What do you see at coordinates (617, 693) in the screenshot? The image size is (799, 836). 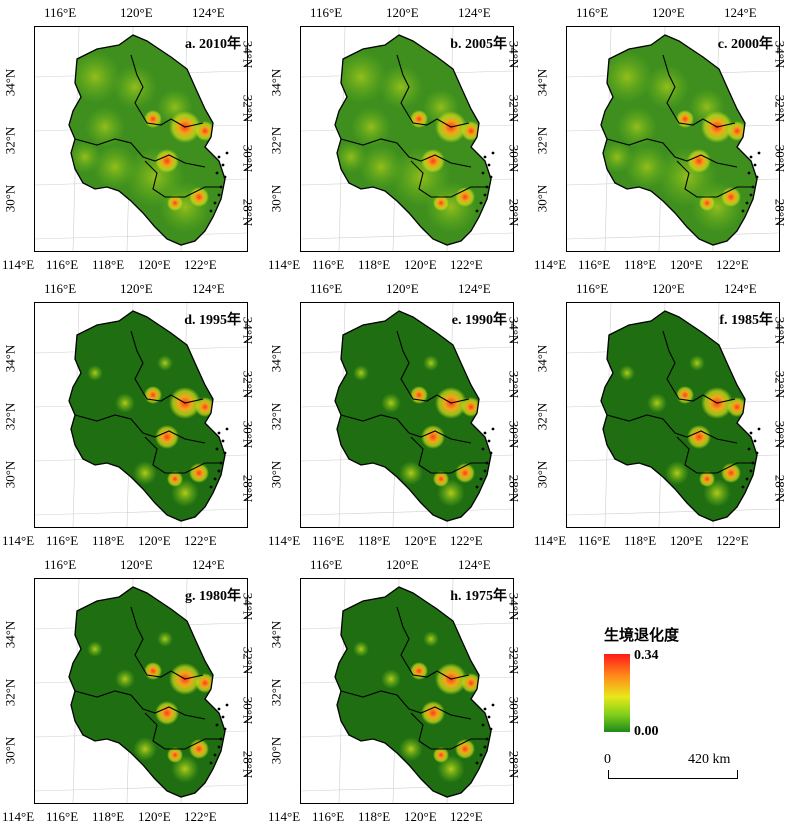 I see `legend-gradient-bar` at bounding box center [617, 693].